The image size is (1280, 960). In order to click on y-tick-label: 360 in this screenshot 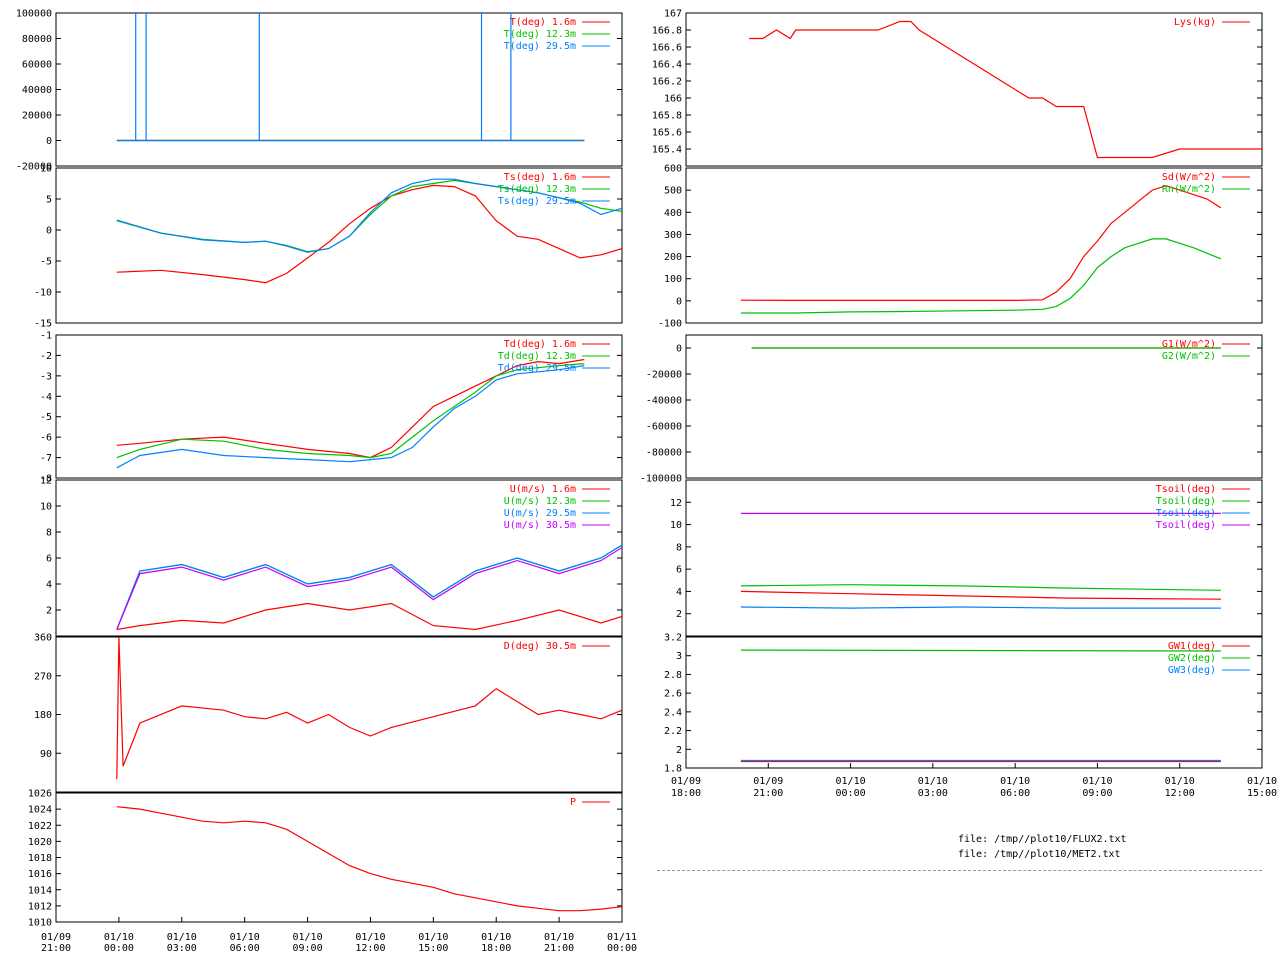, I will do `click(43, 638)`.